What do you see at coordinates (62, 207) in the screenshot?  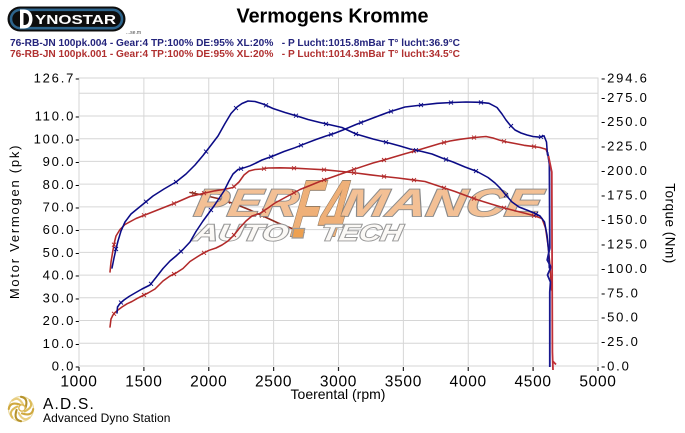 I see `svg-text: 70.0-` at bounding box center [62, 207].